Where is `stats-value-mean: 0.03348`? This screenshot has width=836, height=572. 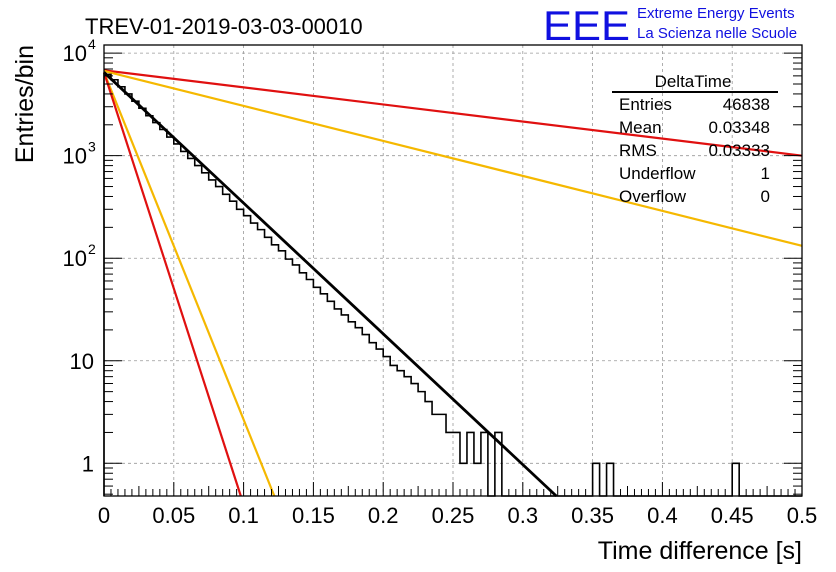
stats-value-mean: 0.03348 is located at coordinates (739, 127).